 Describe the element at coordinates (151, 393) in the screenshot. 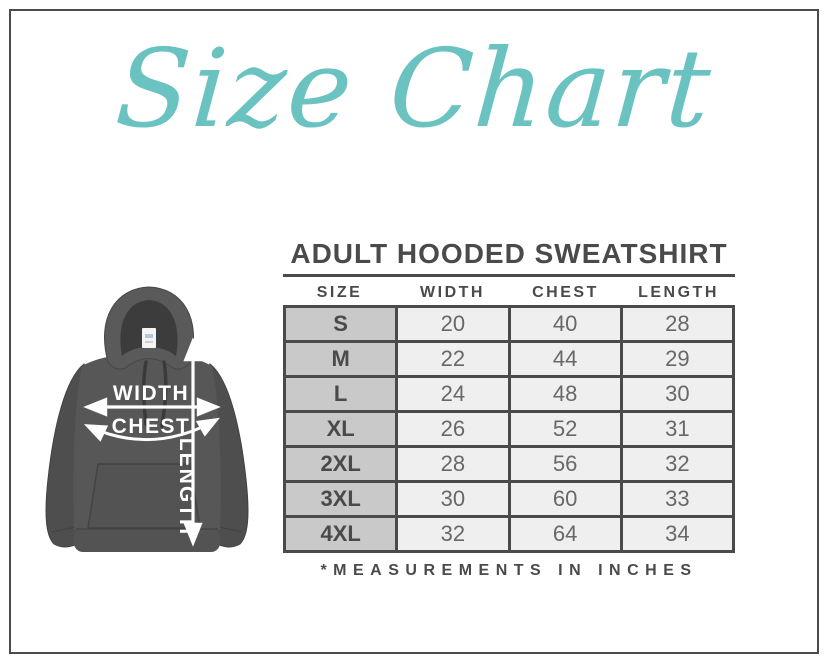

I see `width-label: WIDTH` at that location.